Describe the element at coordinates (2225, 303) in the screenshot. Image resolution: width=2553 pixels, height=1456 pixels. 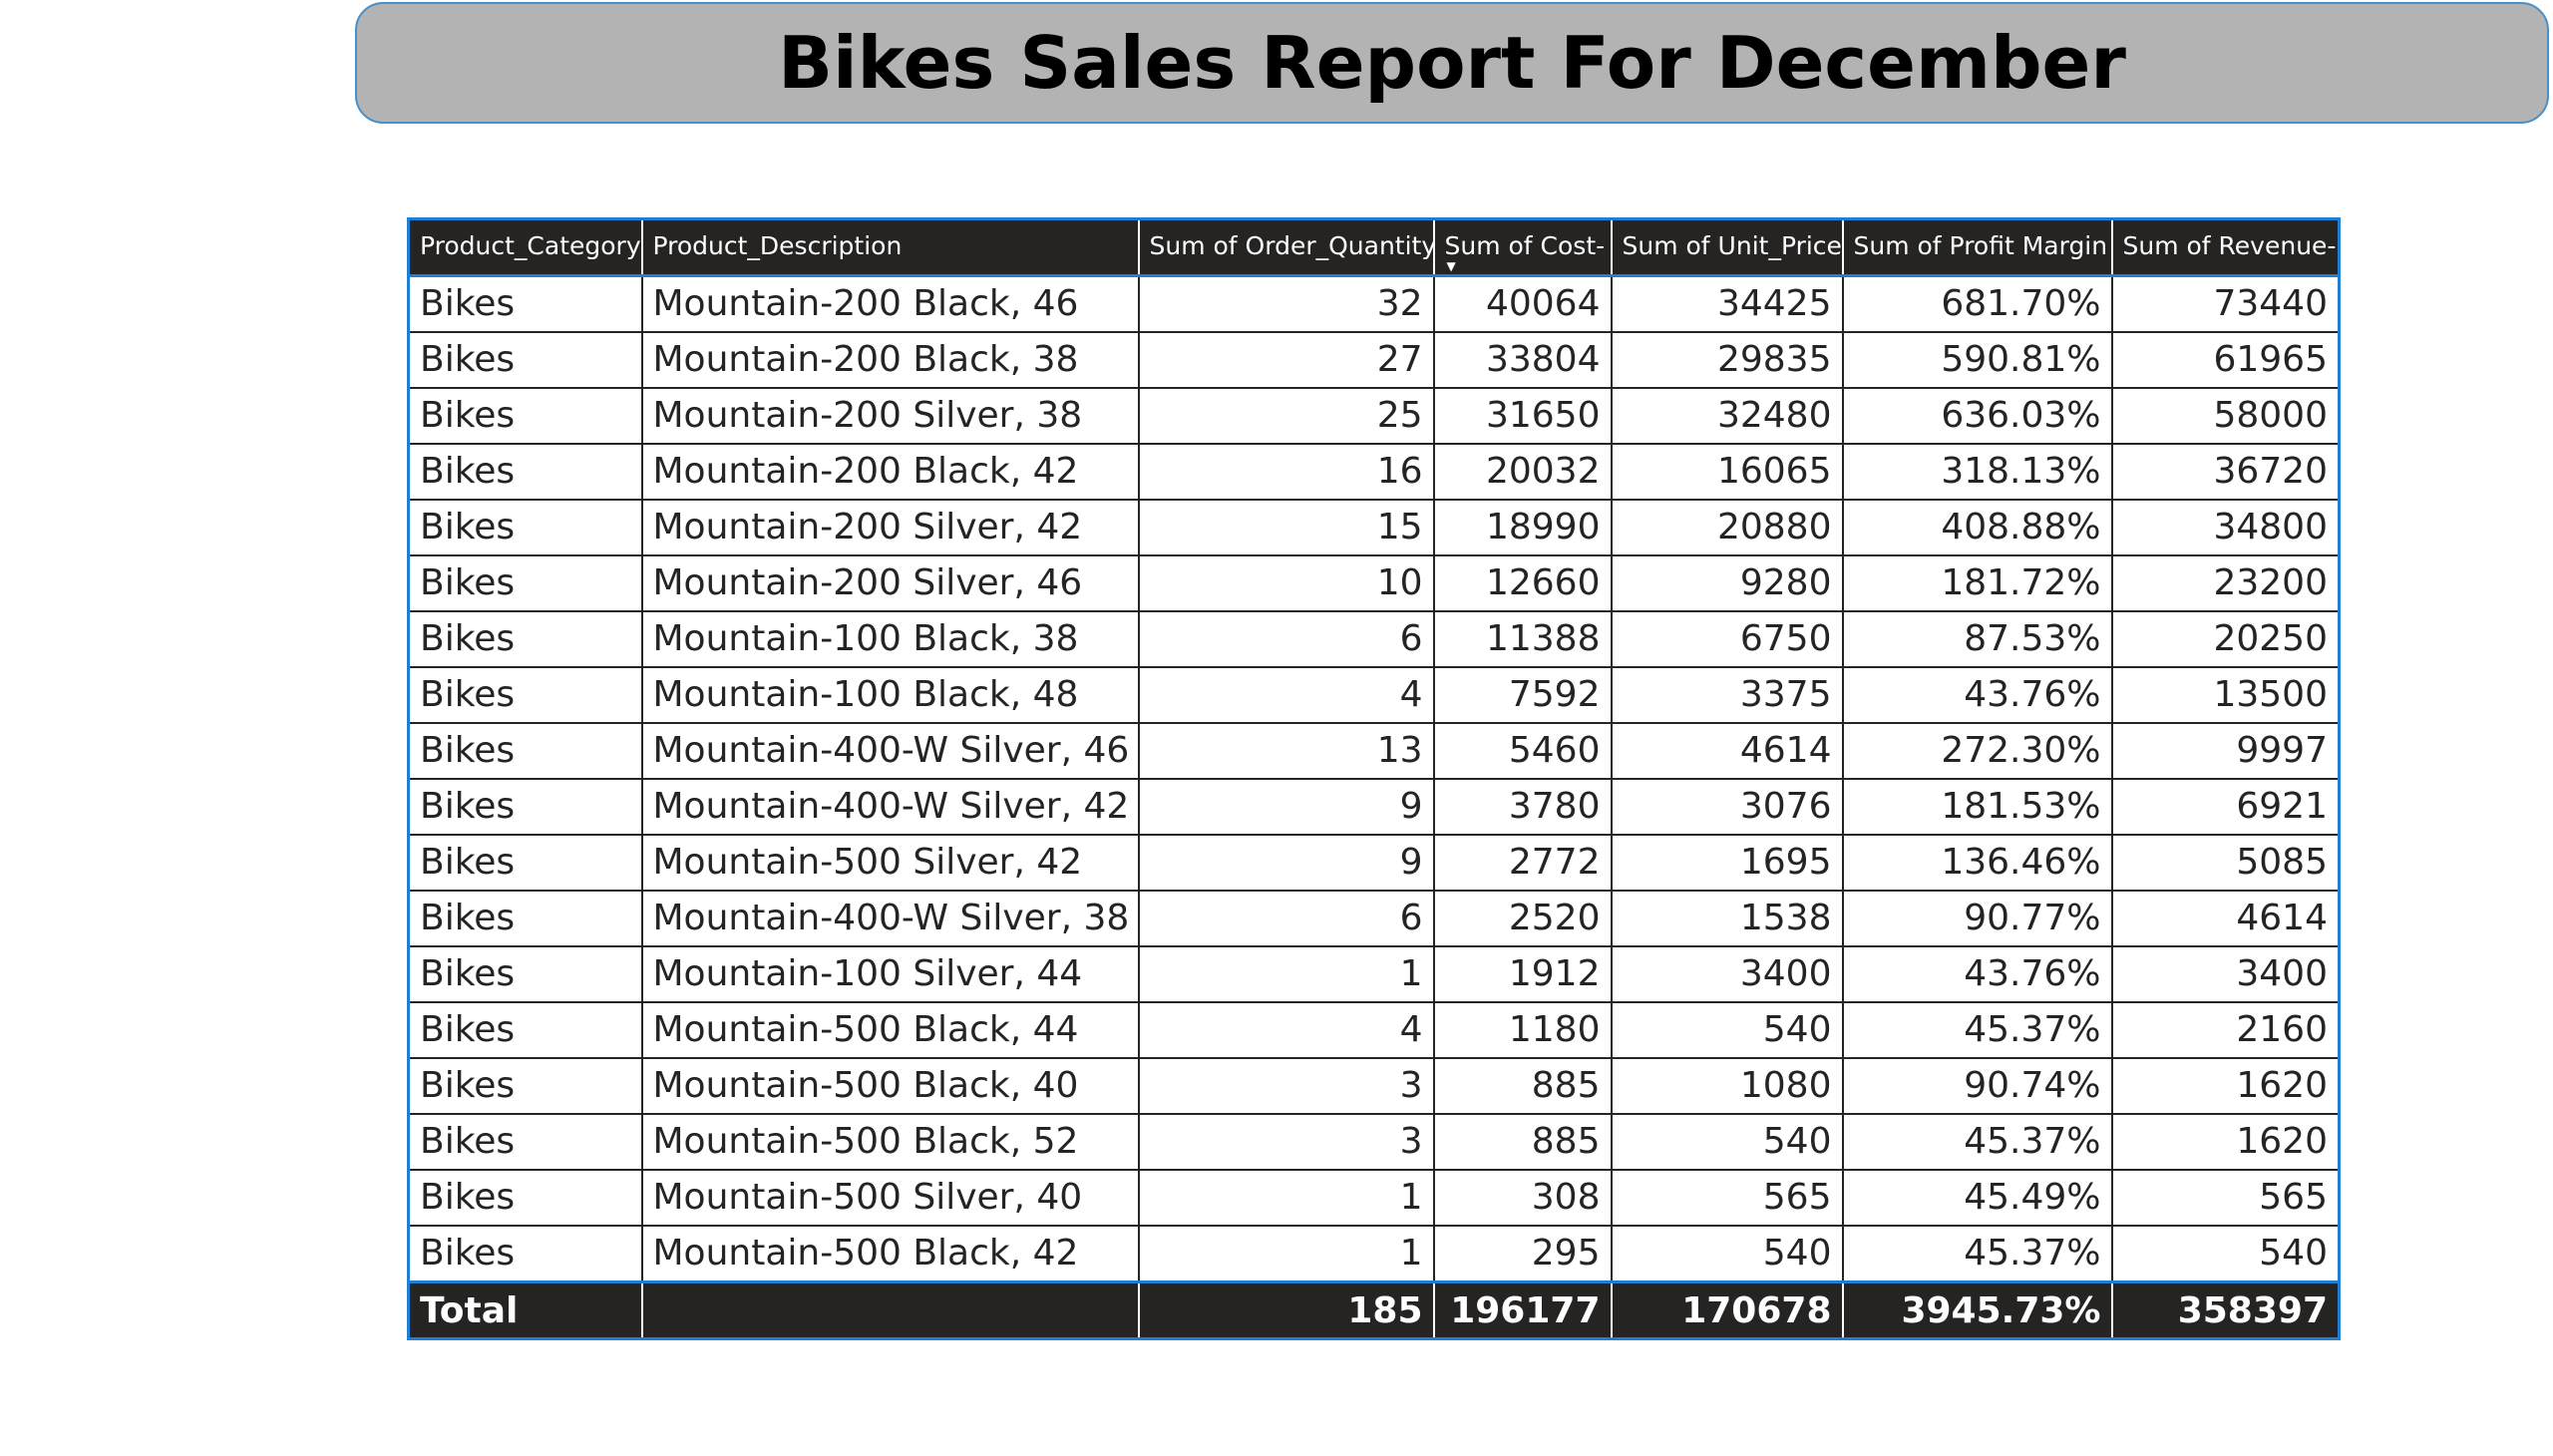
I see `table-cell: 73440` at that location.